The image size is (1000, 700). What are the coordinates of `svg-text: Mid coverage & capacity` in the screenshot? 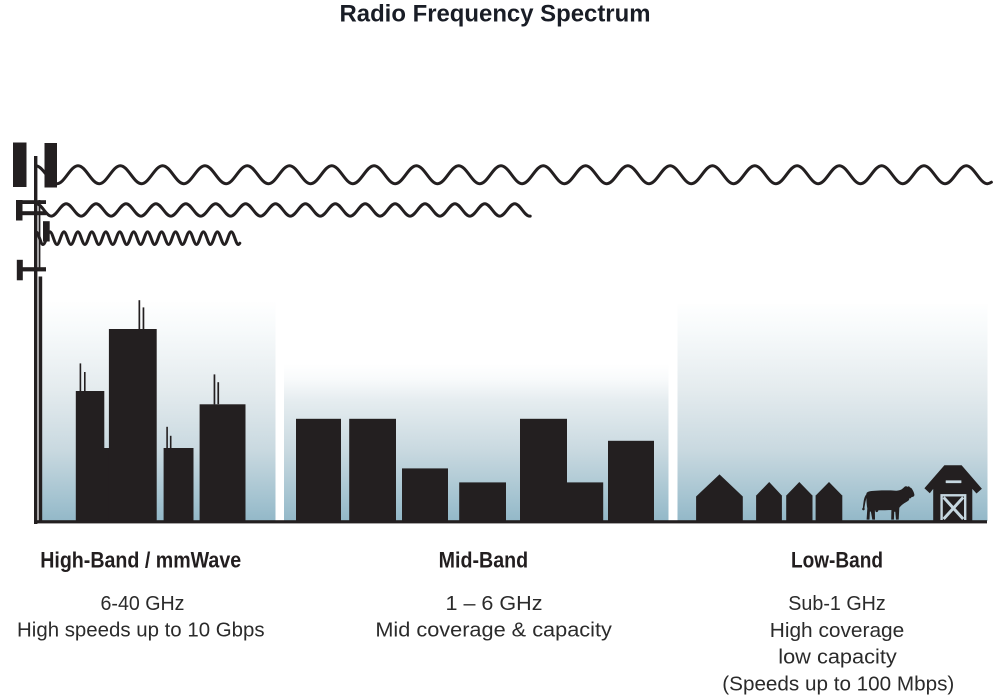 It's located at (493, 631).